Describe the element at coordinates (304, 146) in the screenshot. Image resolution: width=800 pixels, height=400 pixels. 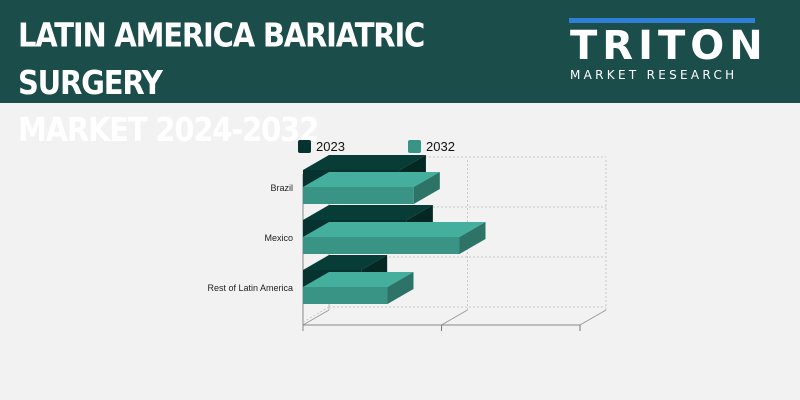
I see `legend-swatch-2023` at that location.